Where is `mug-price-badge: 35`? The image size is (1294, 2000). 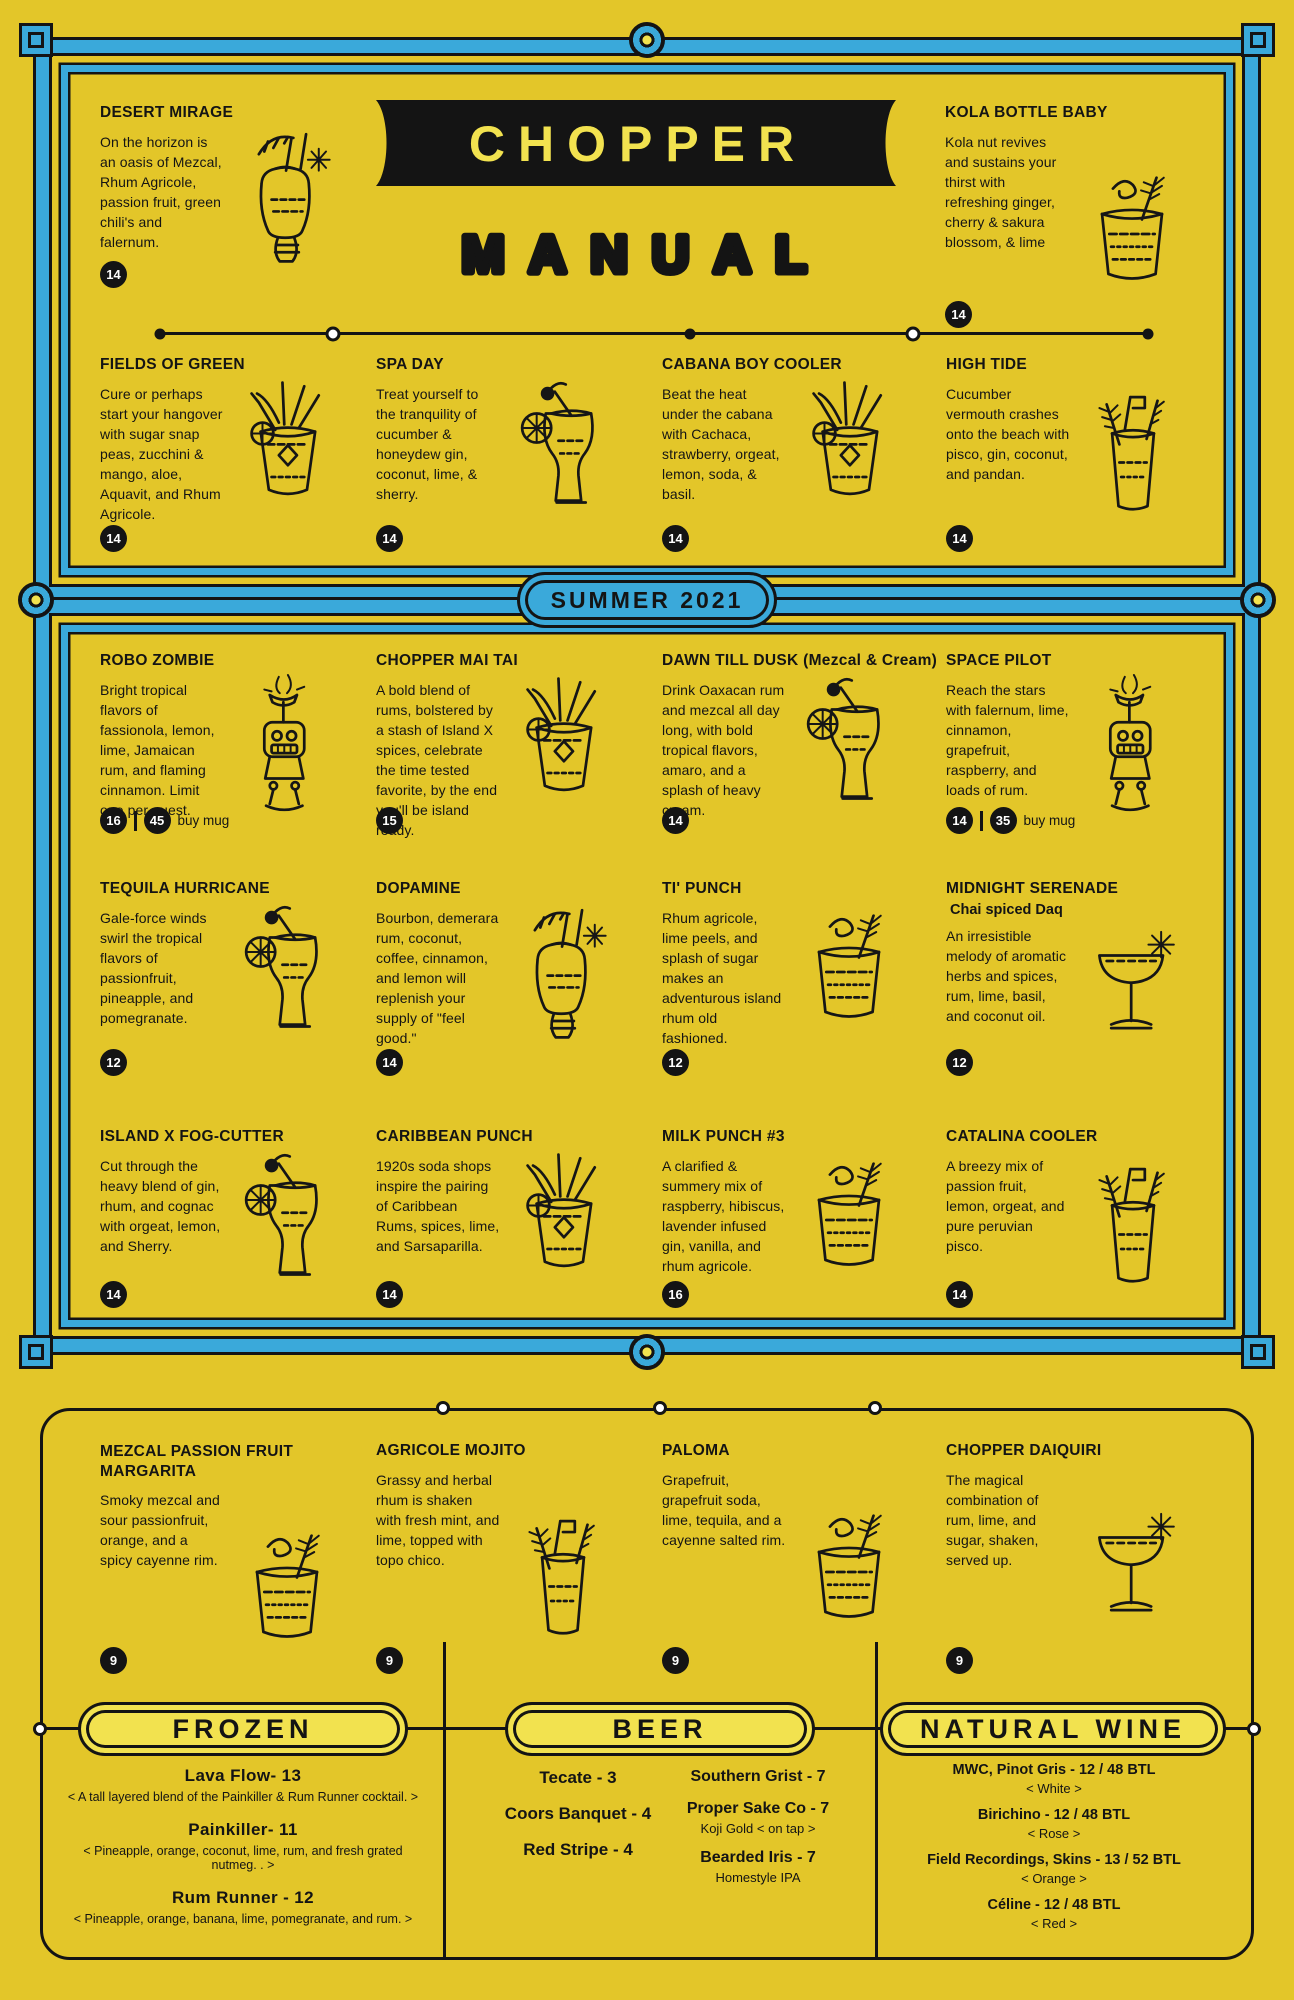
mug-price-badge: 35 is located at coordinates (1003, 820).